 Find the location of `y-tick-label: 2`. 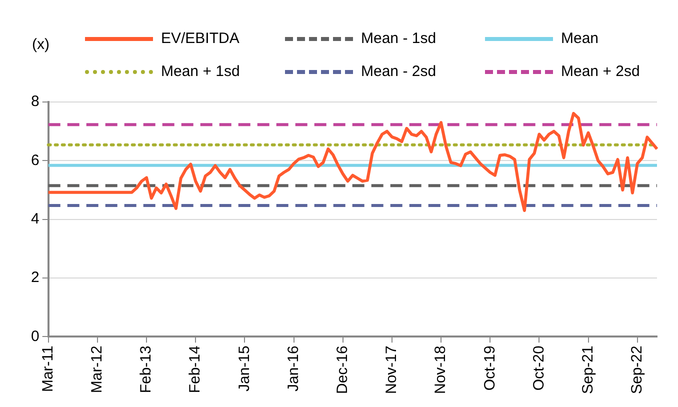

y-tick-label: 2 is located at coordinates (35, 277).